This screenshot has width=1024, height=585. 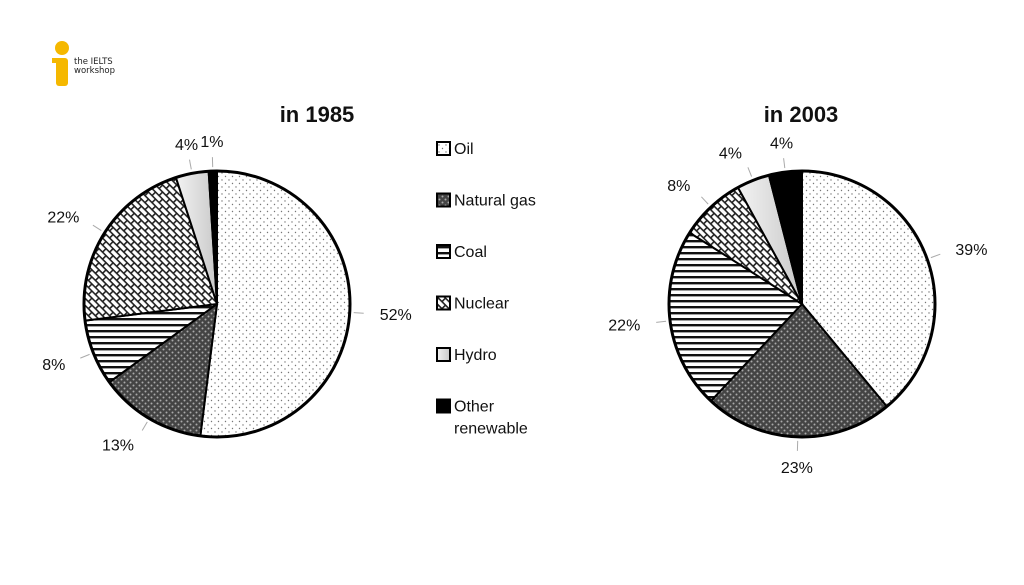 What do you see at coordinates (482, 304) in the screenshot?
I see `legend-label-nuclear: Nuclear` at bounding box center [482, 304].